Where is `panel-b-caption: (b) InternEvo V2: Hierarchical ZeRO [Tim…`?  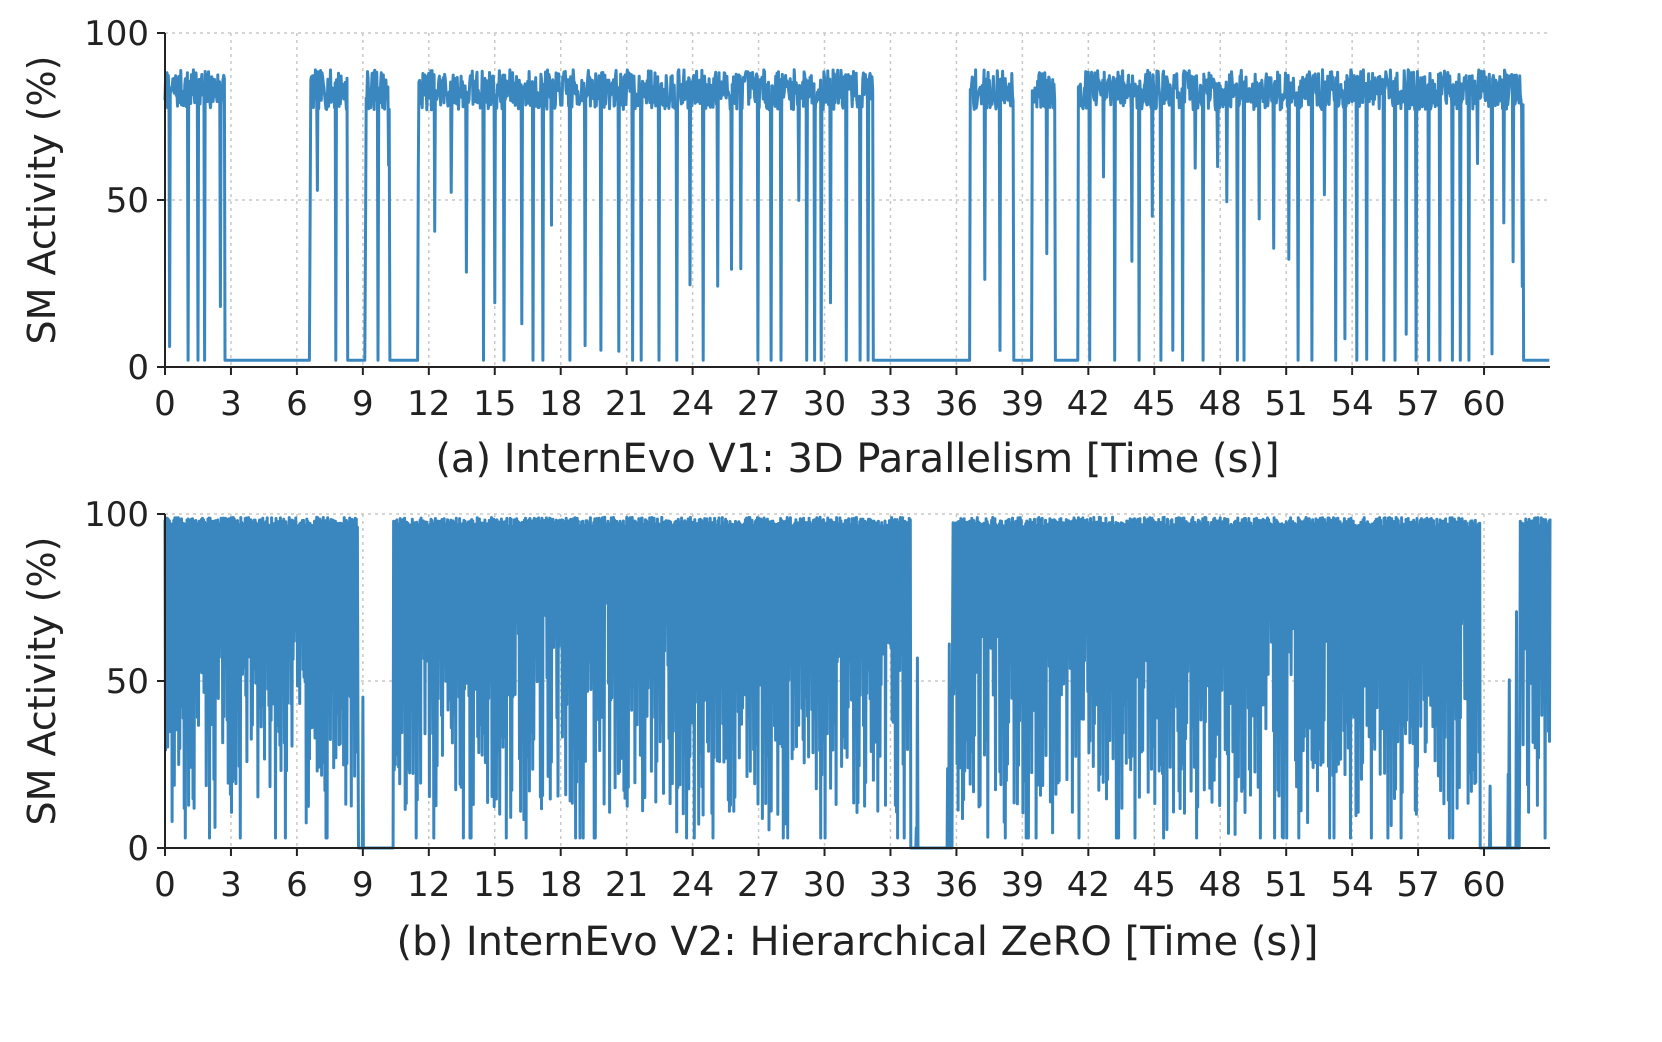
panel-b-caption: (b) InternEvo V2: Hierarchical ZeRO [Tim… is located at coordinates (858, 942).